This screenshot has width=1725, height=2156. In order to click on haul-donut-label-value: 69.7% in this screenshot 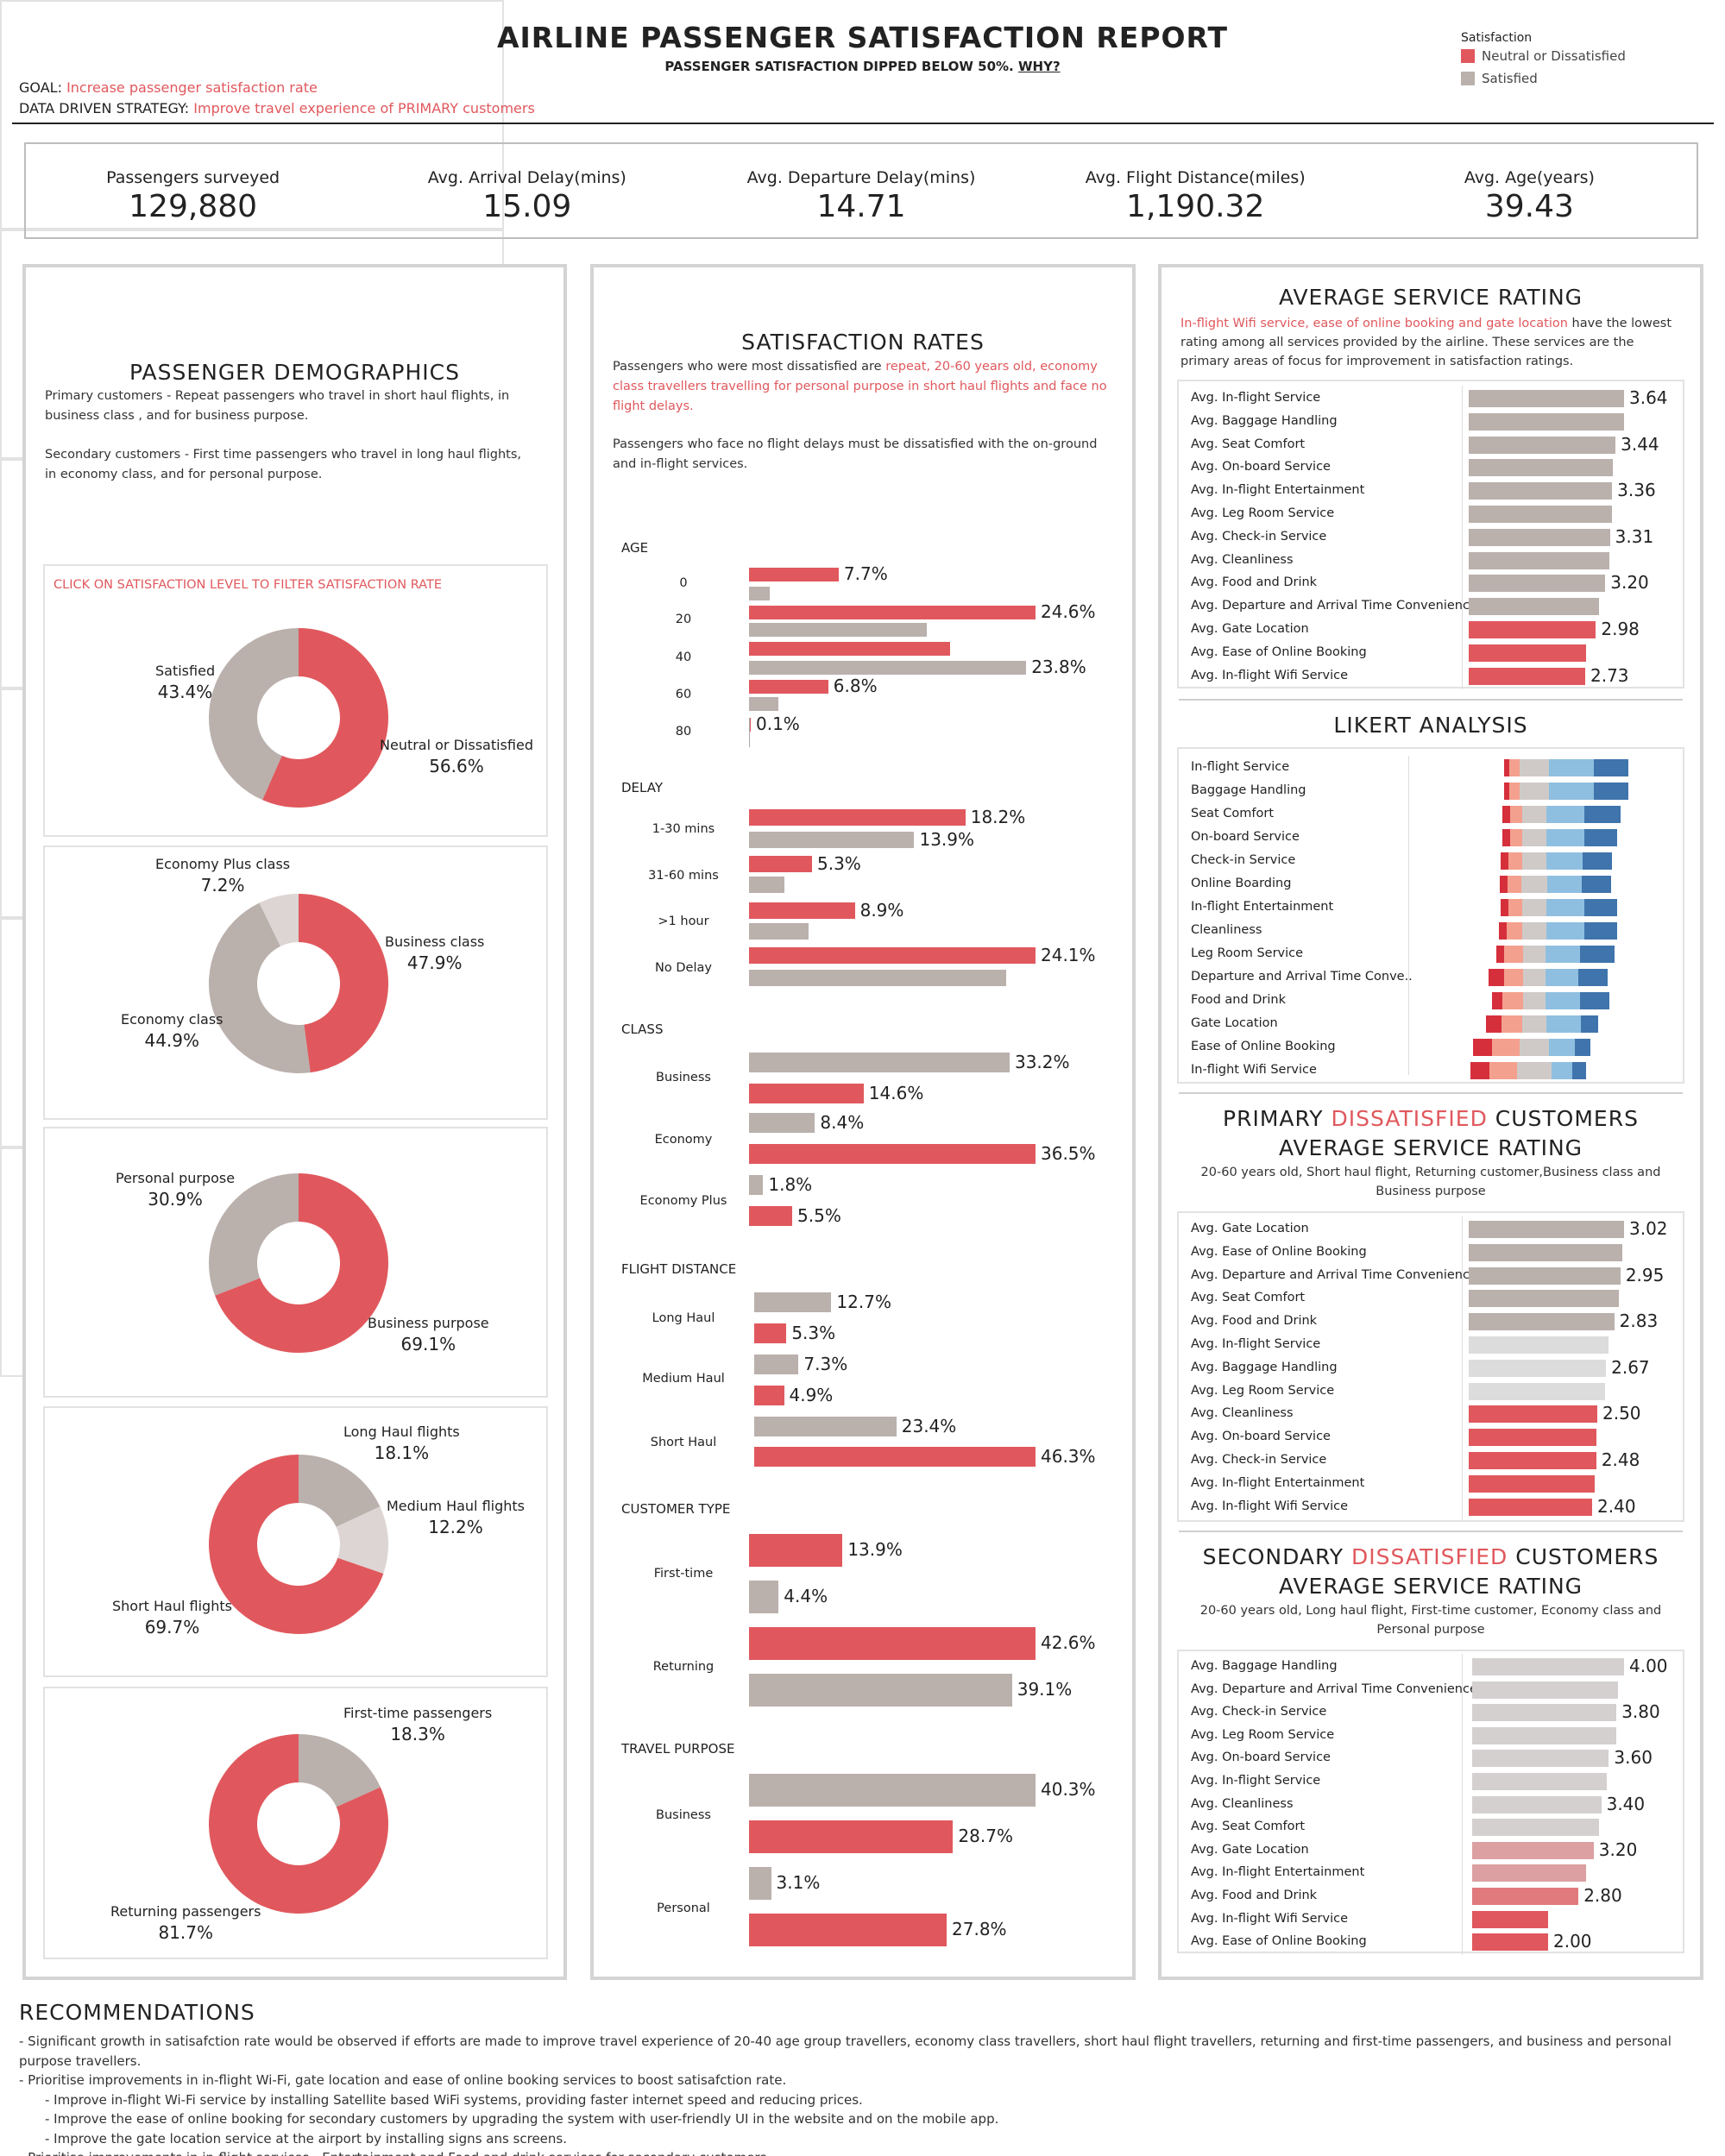, I will do `click(172, 1627)`.